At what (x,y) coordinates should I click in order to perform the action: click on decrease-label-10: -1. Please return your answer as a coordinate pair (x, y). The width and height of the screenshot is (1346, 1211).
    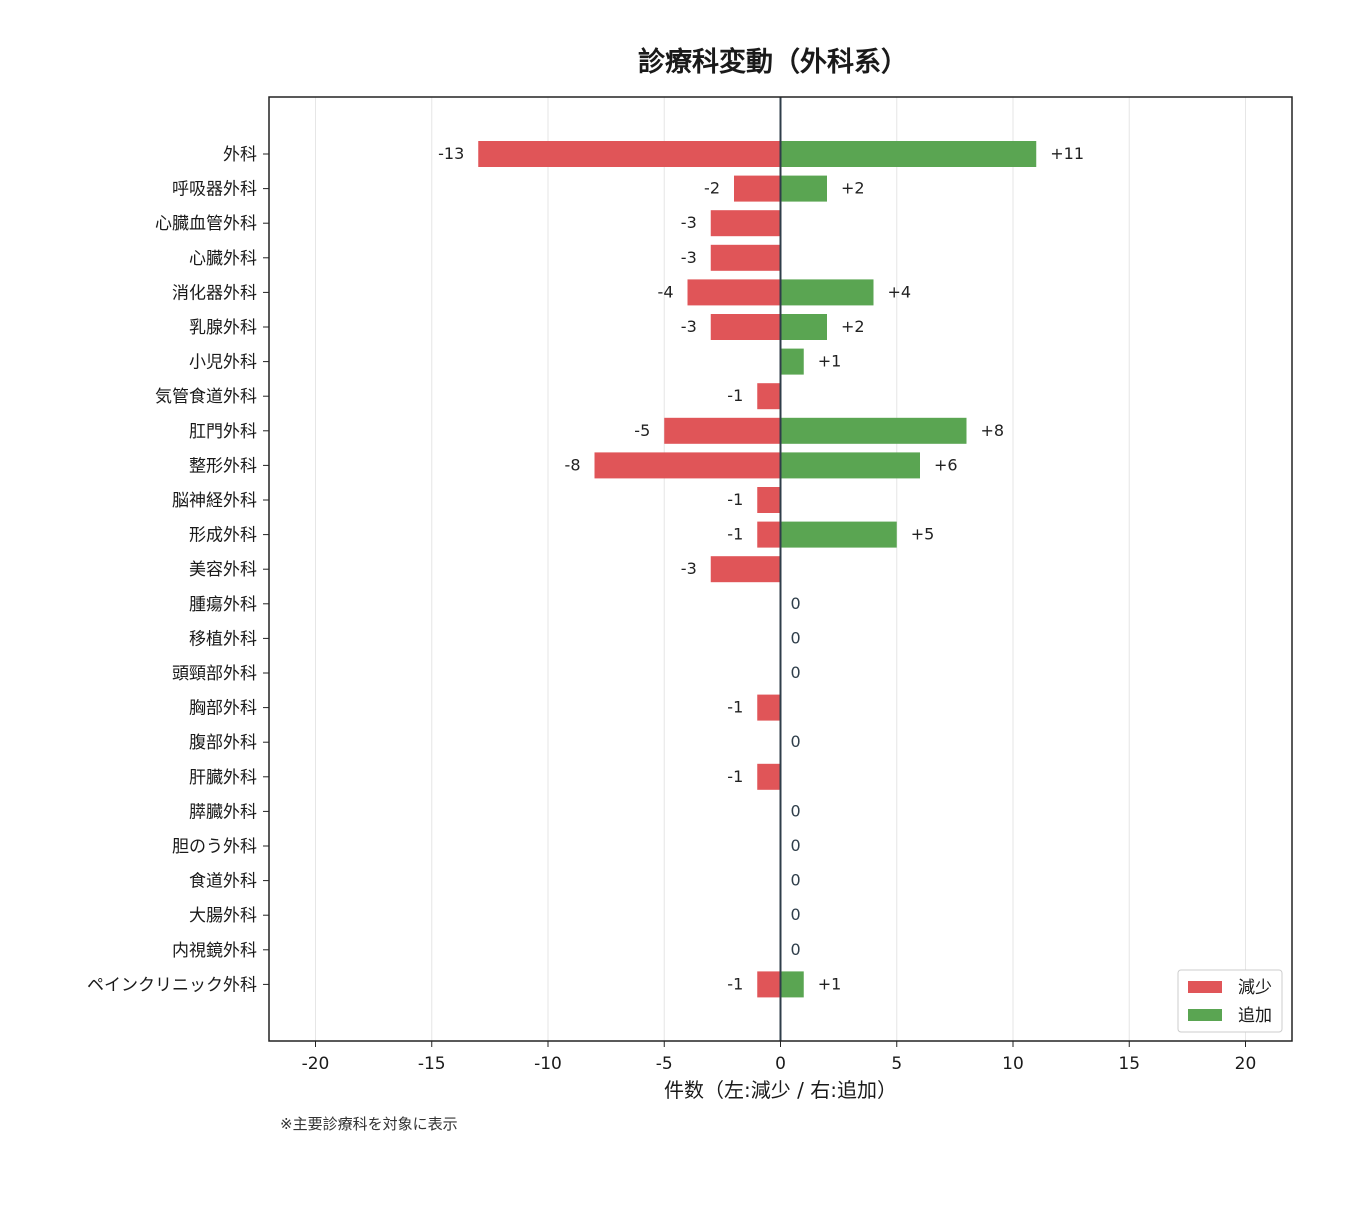
    Looking at the image, I should click on (735, 499).